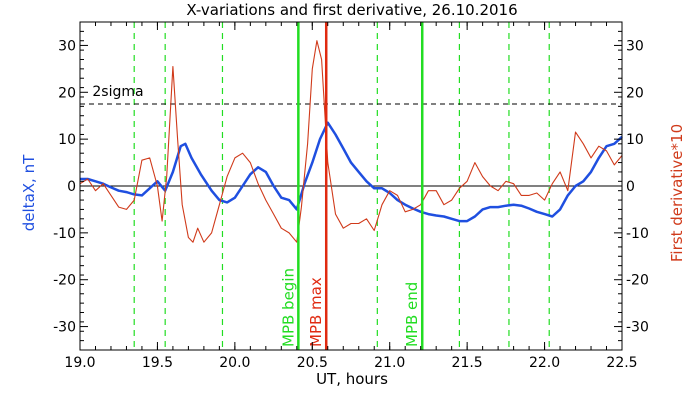  What do you see at coordinates (637, 281) in the screenshot?
I see `y-tick-label-right: -20` at bounding box center [637, 281].